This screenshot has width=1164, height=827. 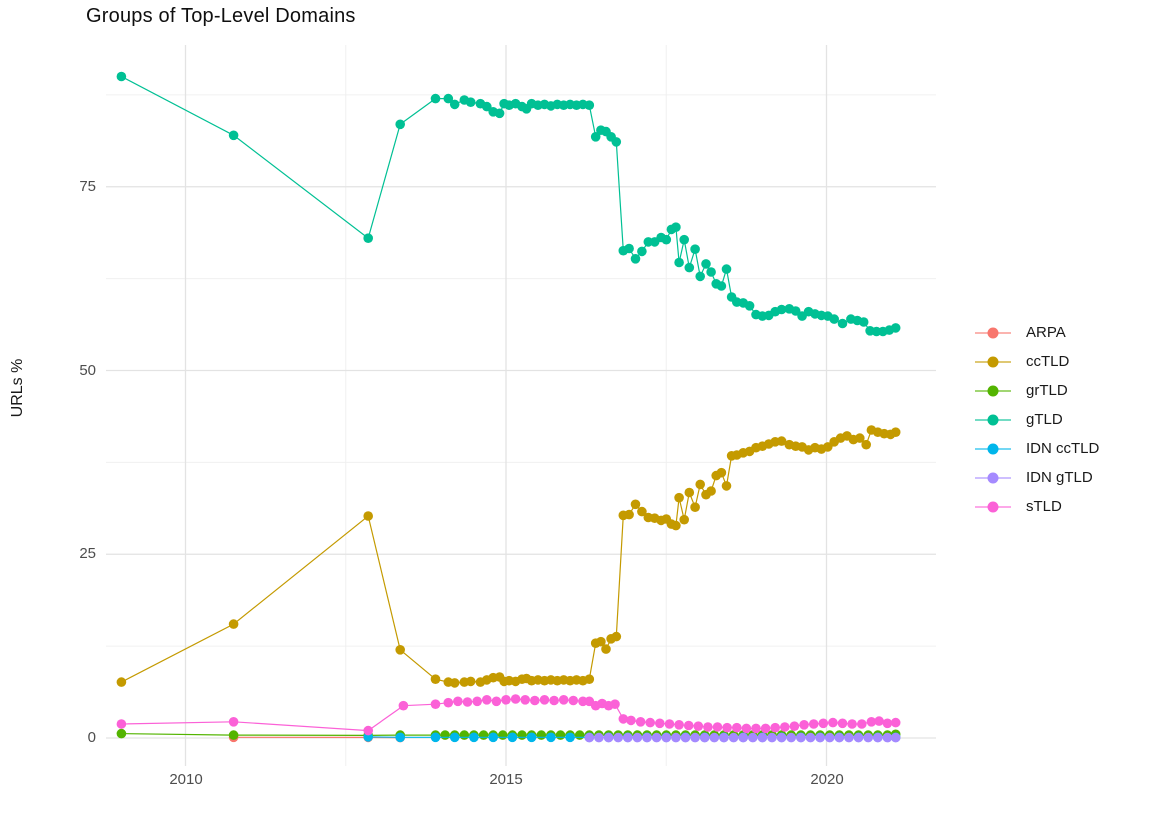 I want to click on chart-title: Groups of Top-Level Domains, so click(x=221, y=16).